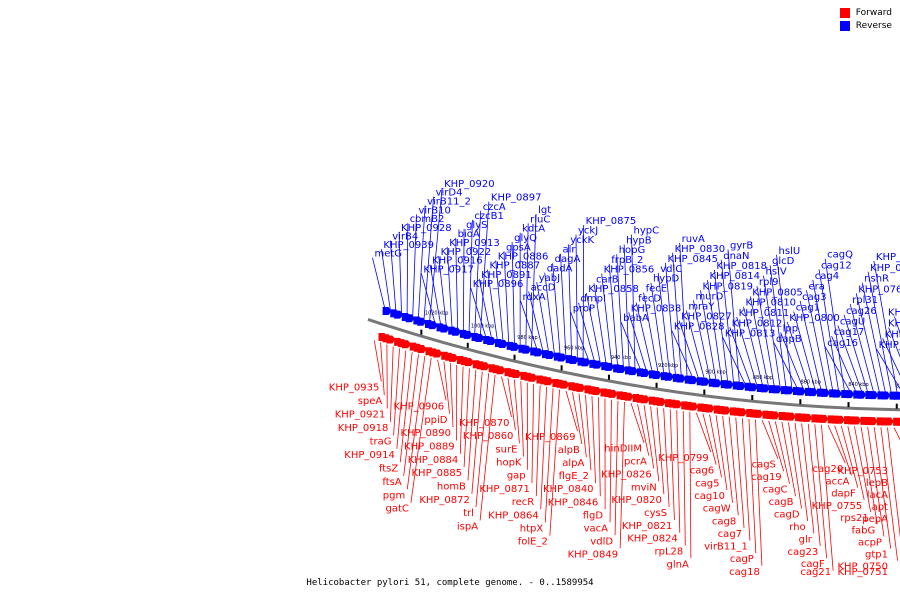  Describe the element at coordinates (889, 345) in the screenshot. I see `reverse-gene-label: KHP_0754` at that location.